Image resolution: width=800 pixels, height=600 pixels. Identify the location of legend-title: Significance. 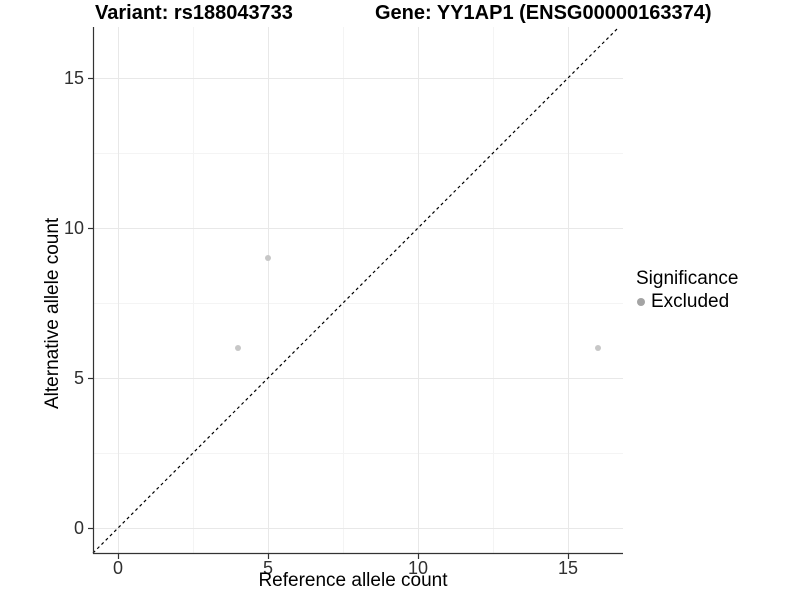
(687, 278).